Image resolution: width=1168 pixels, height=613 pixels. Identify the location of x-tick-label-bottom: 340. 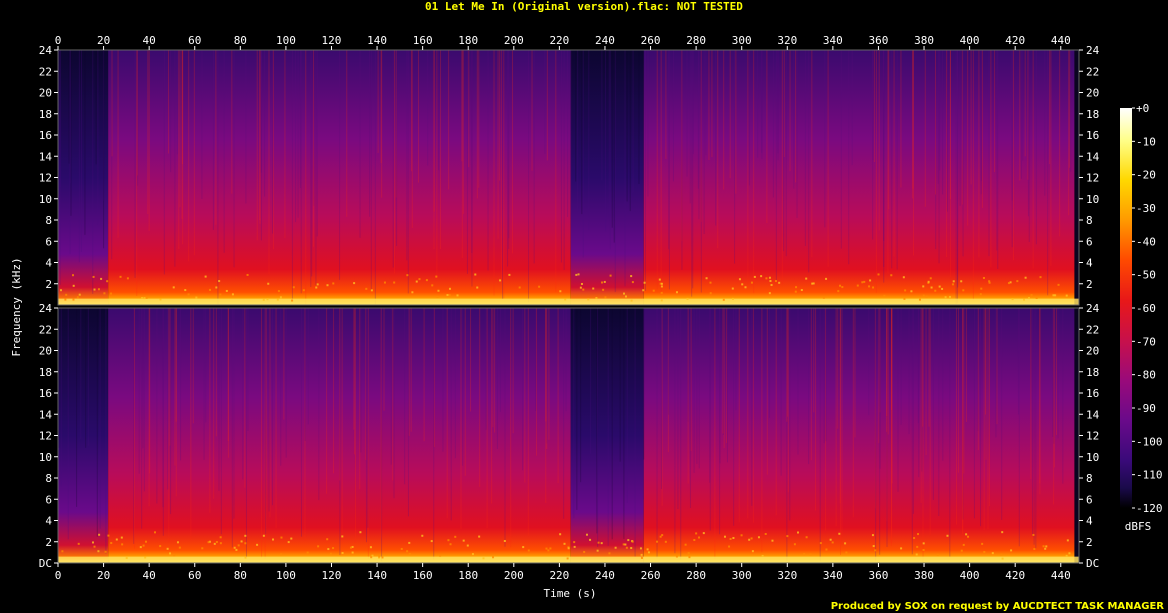
(833, 575).